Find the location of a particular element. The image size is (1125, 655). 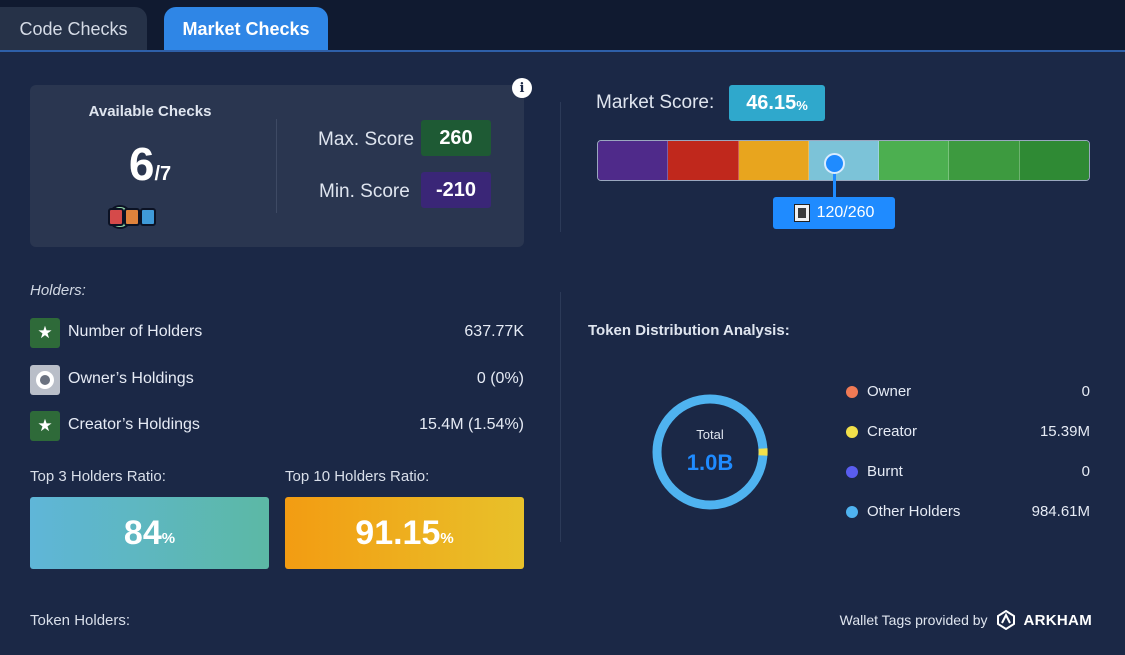

tab-bar: Code Checks Market Checks is located at coordinates (562, 26).